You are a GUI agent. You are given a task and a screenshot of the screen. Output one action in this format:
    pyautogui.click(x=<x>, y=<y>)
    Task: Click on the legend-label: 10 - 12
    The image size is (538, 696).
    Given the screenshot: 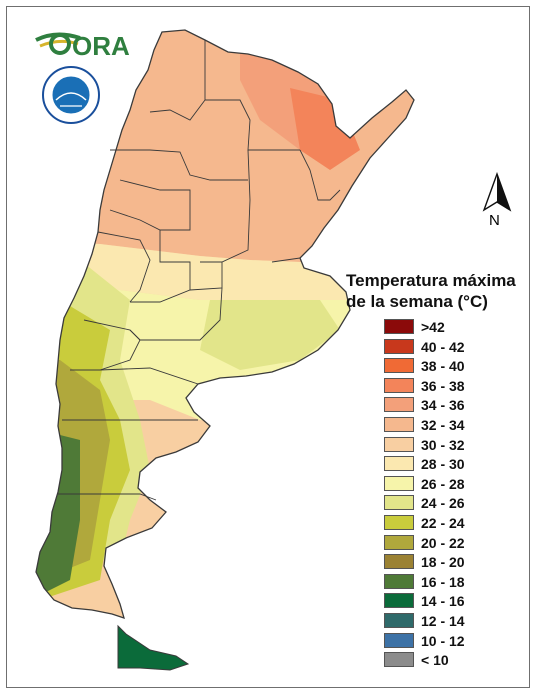 What is the action you would take?
    pyautogui.click(x=443, y=640)
    